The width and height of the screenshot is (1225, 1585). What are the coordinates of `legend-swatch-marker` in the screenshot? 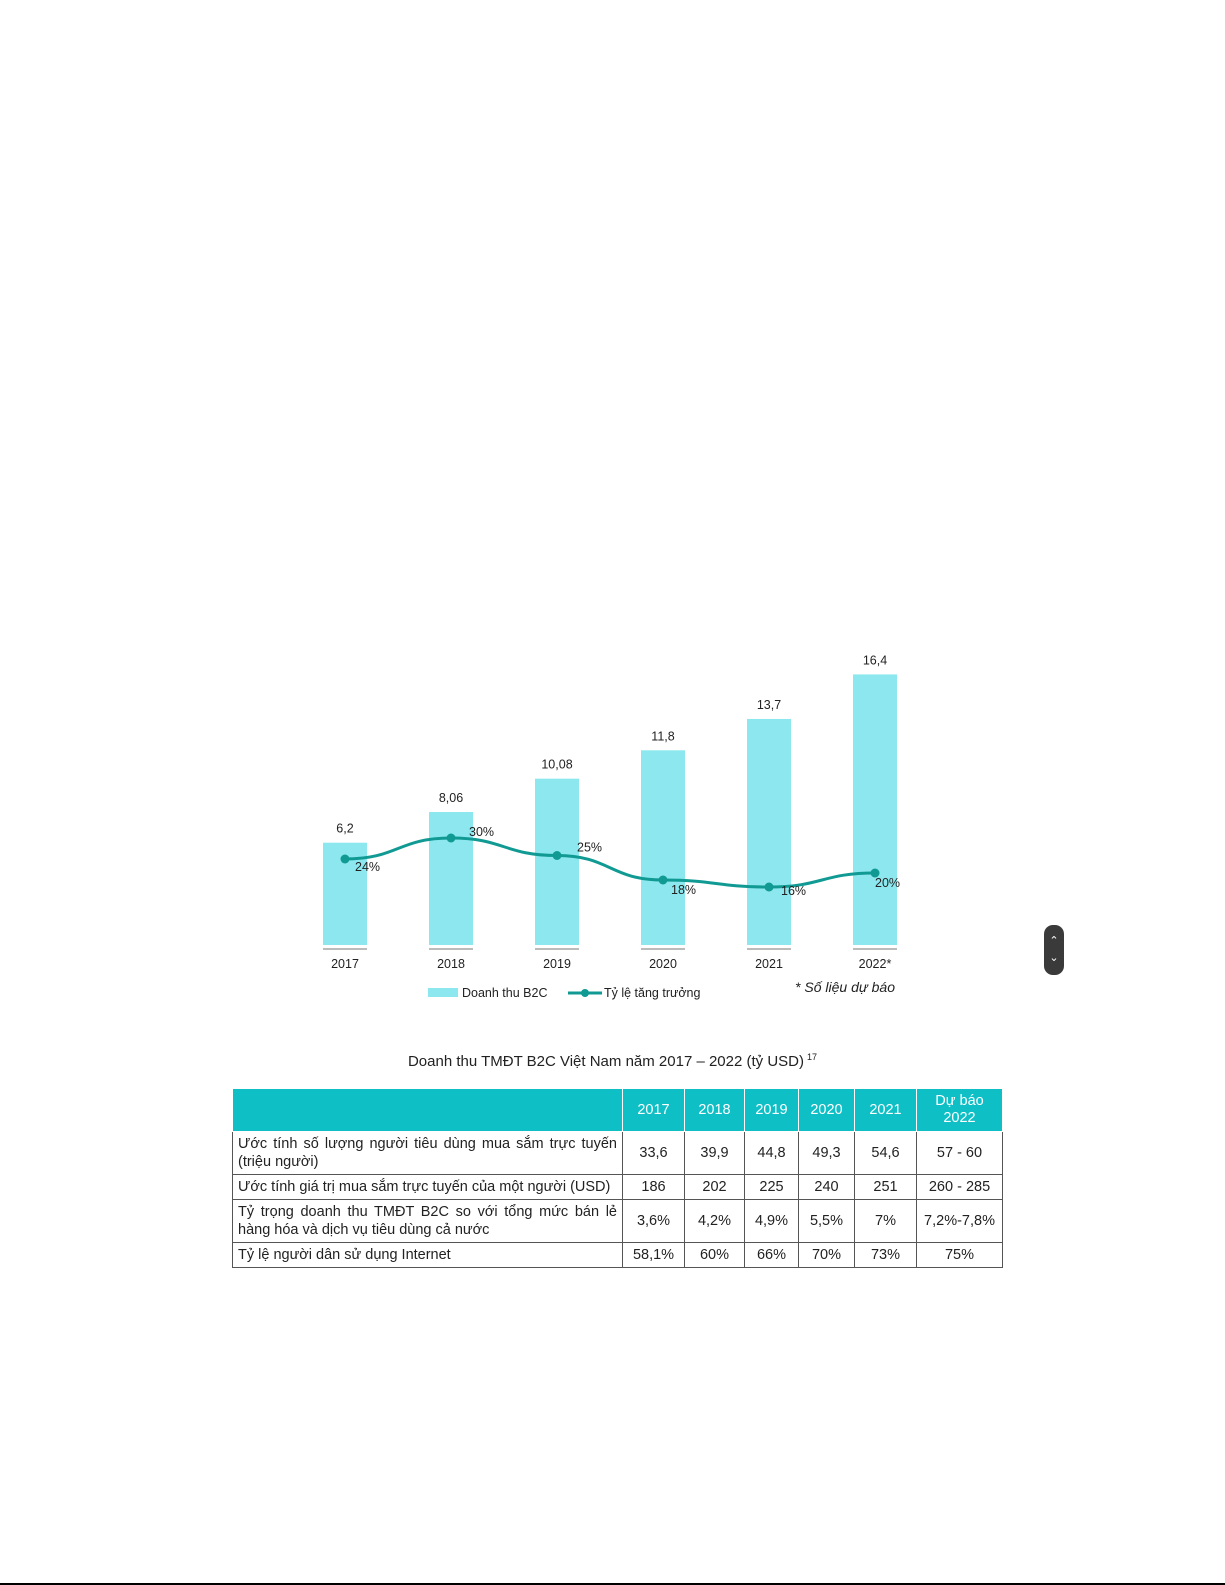 It's located at (585, 993).